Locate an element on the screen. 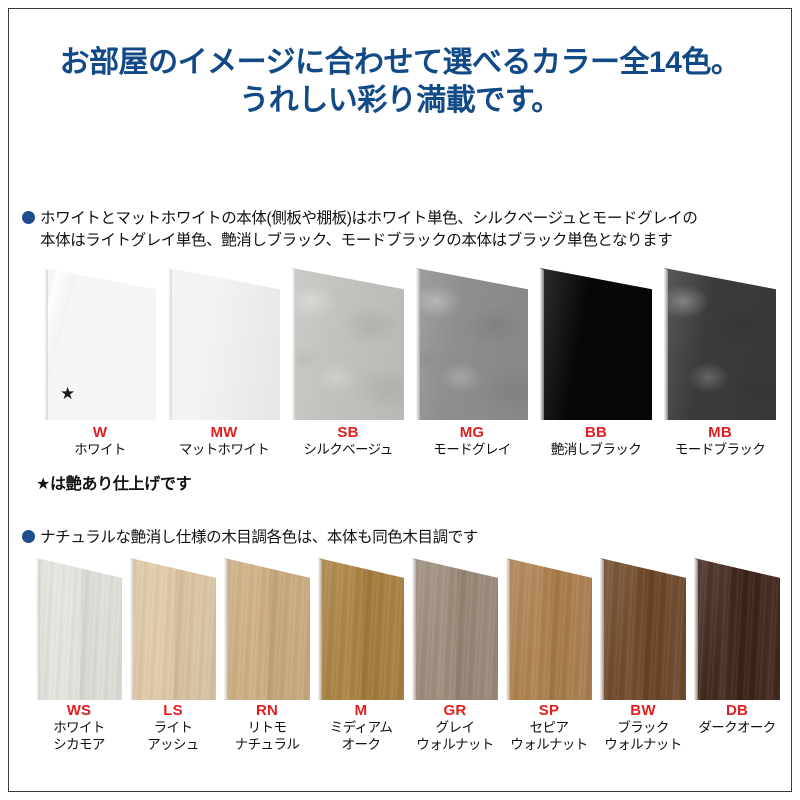 The height and width of the screenshot is (800, 800). swatch-caption-ls: LS ライト アッシュ is located at coordinates (173, 727).